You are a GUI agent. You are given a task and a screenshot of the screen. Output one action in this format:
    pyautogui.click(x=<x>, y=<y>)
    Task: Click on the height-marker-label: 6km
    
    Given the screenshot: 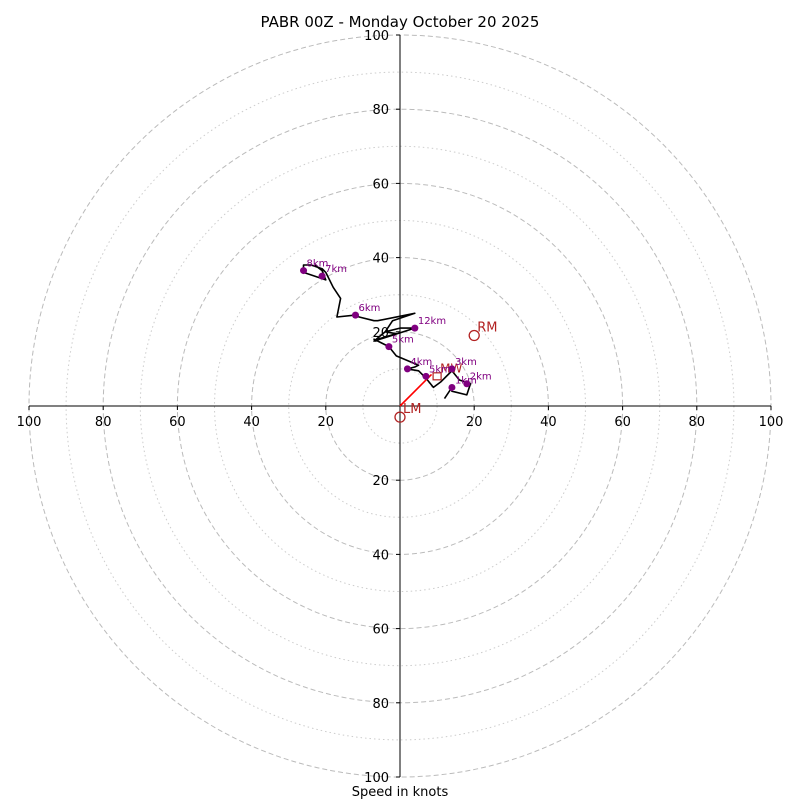 What is the action you would take?
    pyautogui.click(x=369, y=308)
    